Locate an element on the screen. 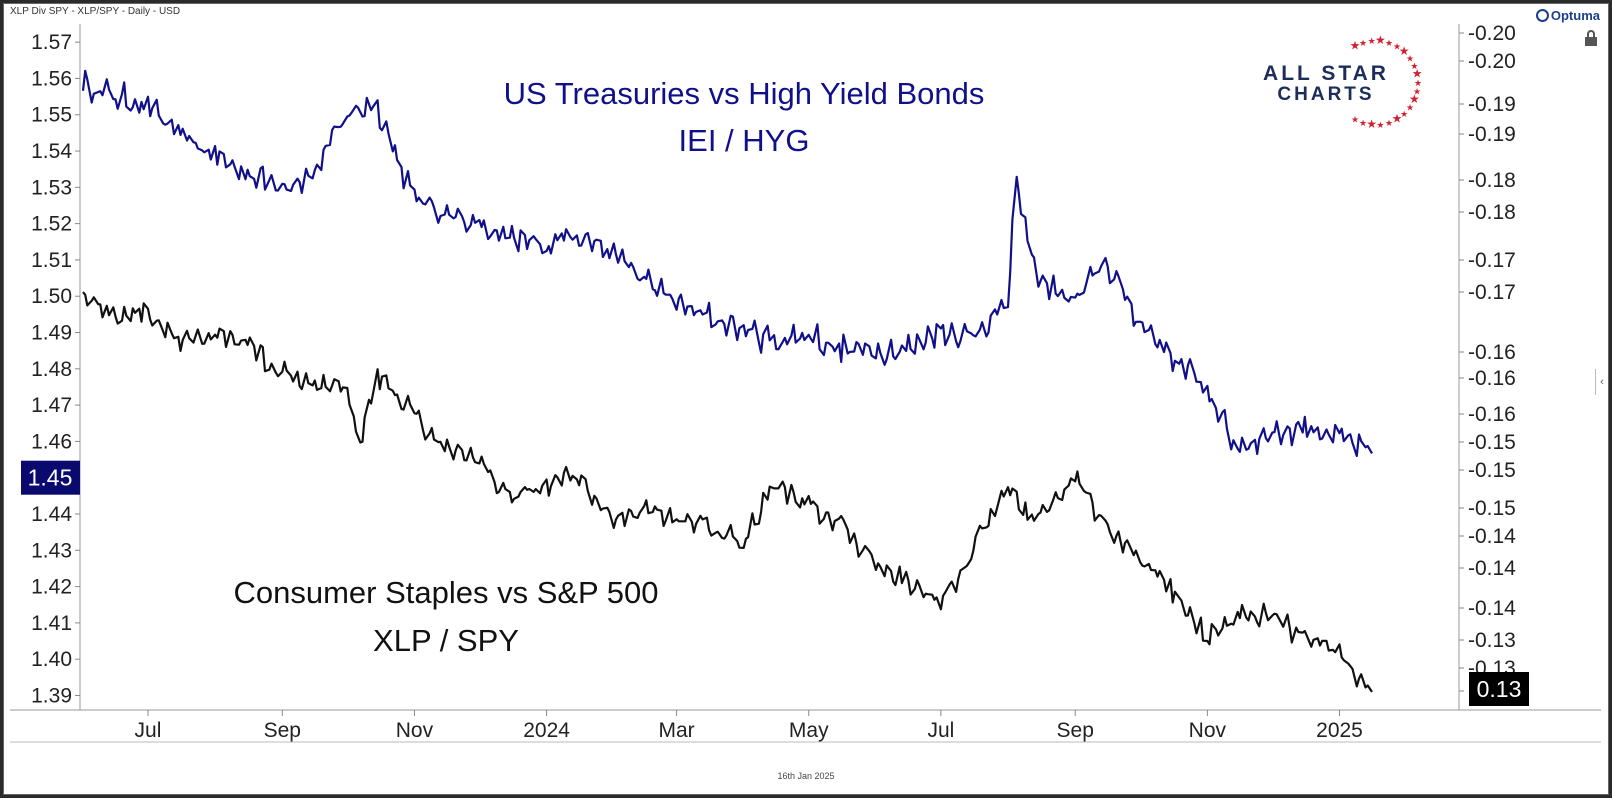 Image resolution: width=1612 pixels, height=798 pixels. left-last-value-box is located at coordinates (50, 477).